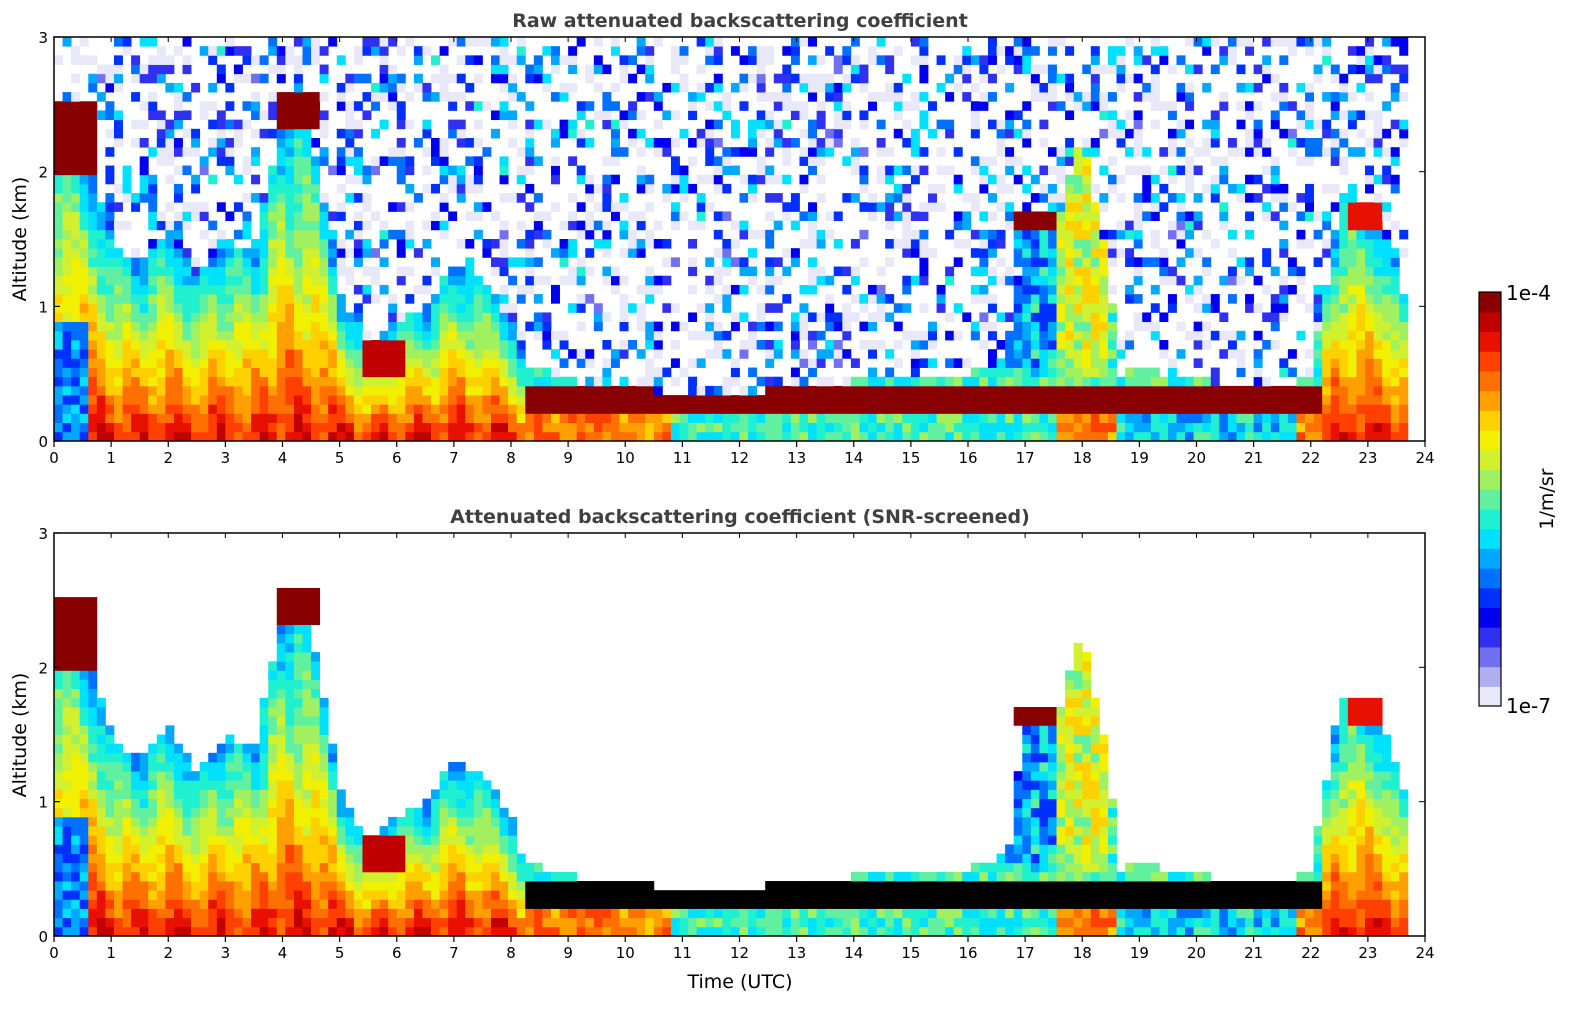 The image size is (1595, 1020). I want to click on x-tick-label: 2, so click(168, 458).